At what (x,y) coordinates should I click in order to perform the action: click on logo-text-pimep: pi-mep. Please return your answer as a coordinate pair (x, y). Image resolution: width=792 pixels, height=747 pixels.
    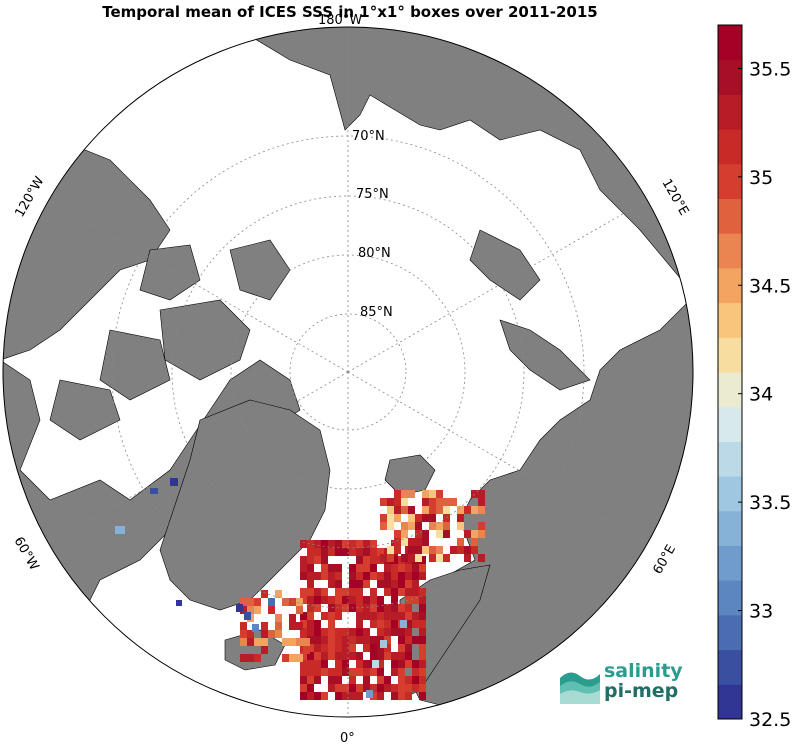
    Looking at the image, I should click on (641, 691).